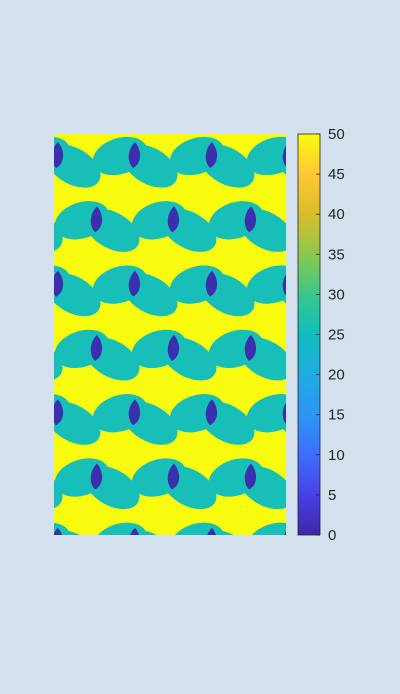  What do you see at coordinates (336, 375) in the screenshot?
I see `colorbar-tick-label: 20` at bounding box center [336, 375].